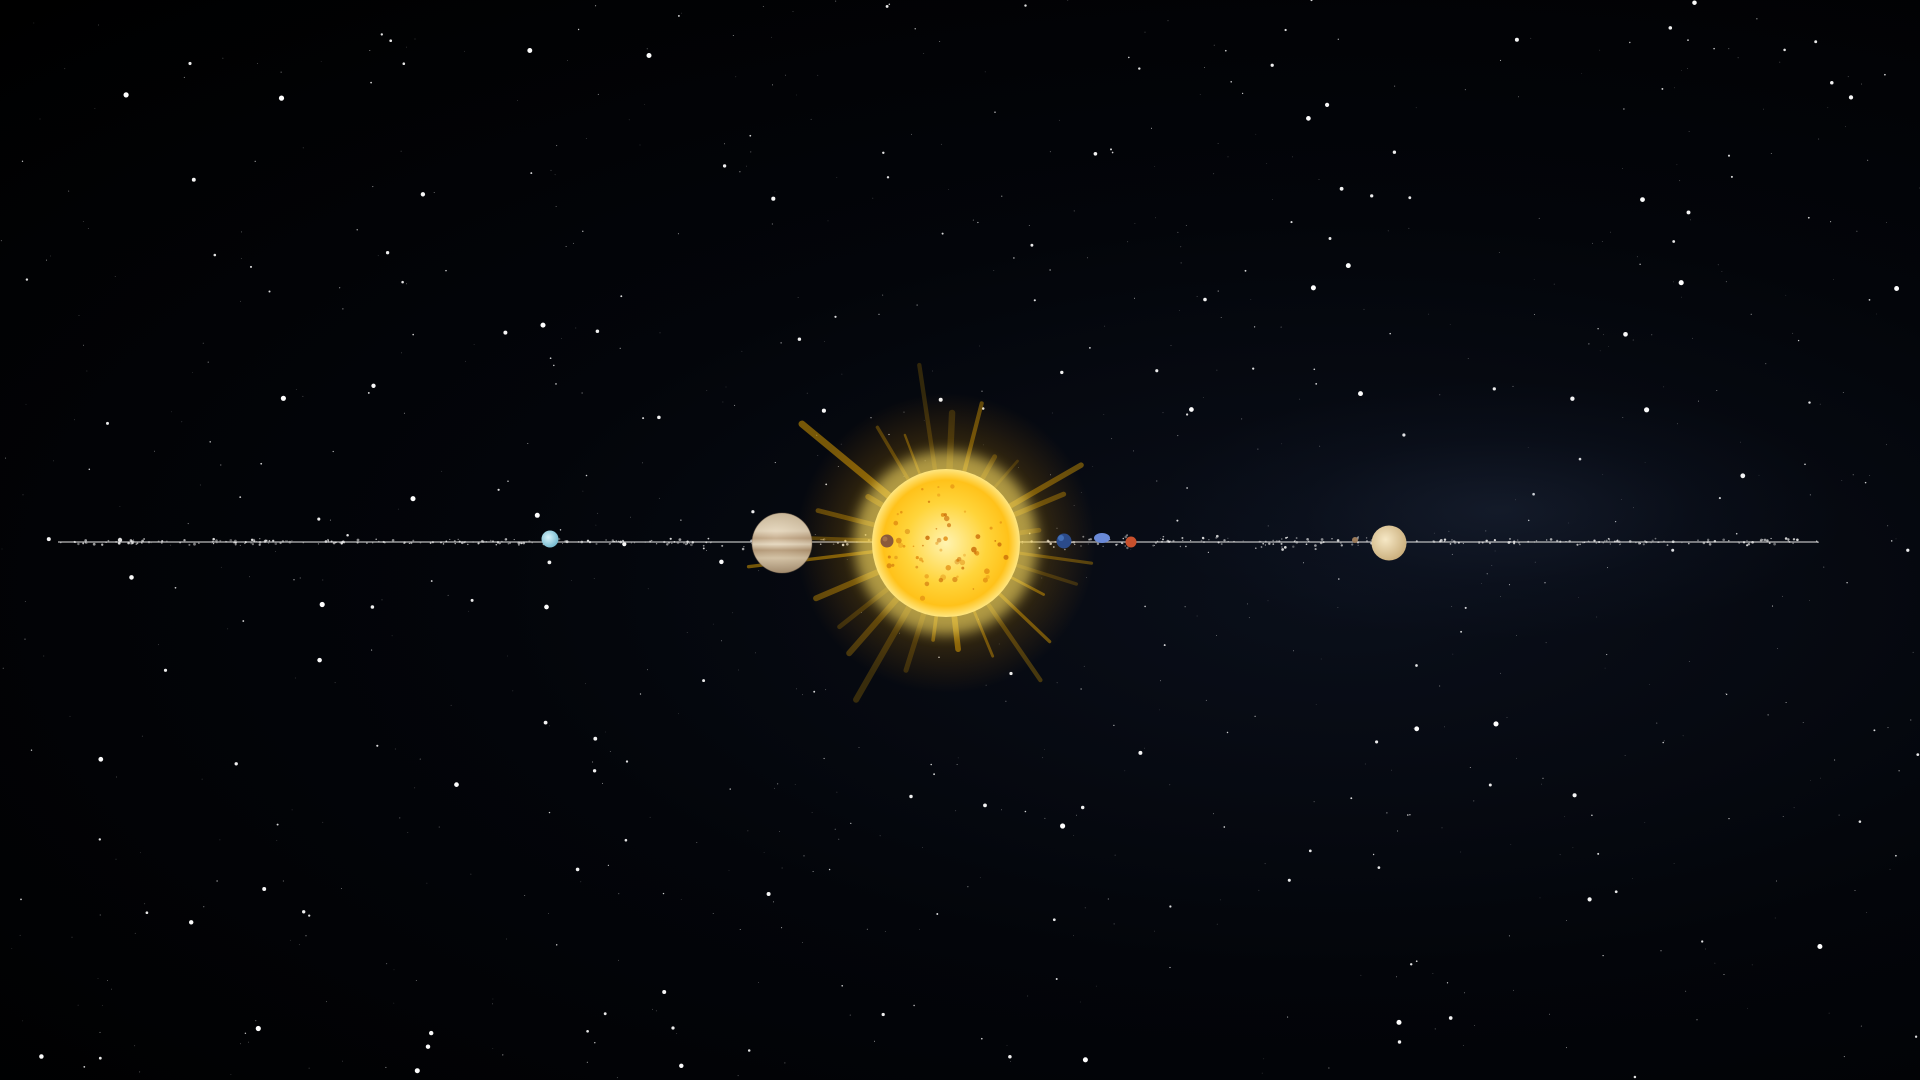  What do you see at coordinates (921, 532) in the screenshot?
I see `sun` at bounding box center [921, 532].